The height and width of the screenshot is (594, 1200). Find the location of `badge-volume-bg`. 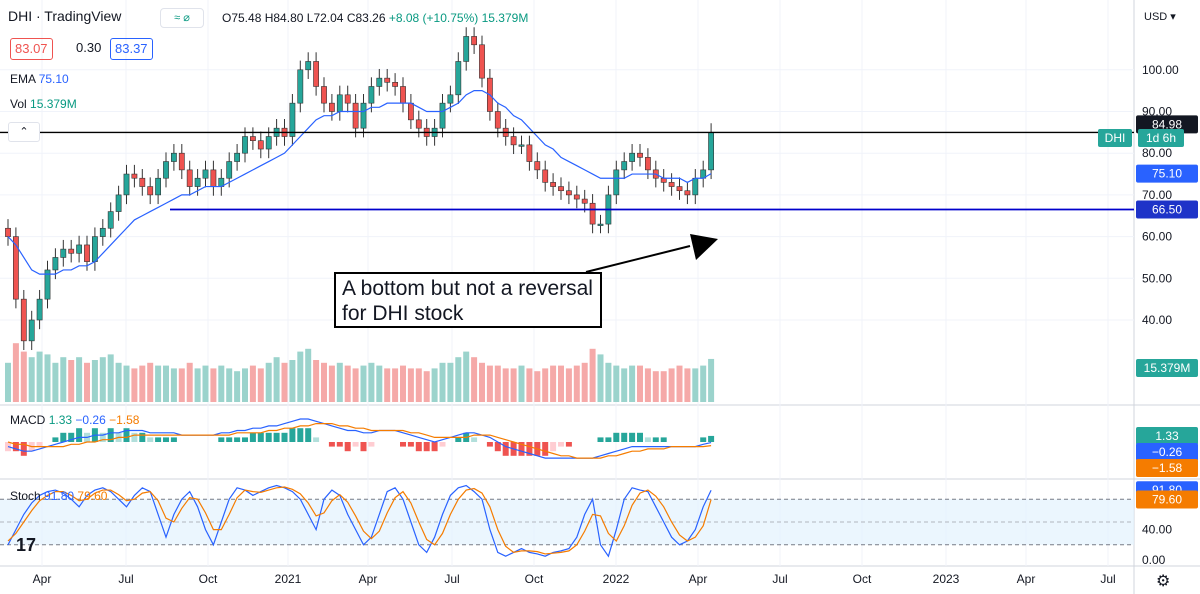

badge-volume-bg is located at coordinates (1167, 368).